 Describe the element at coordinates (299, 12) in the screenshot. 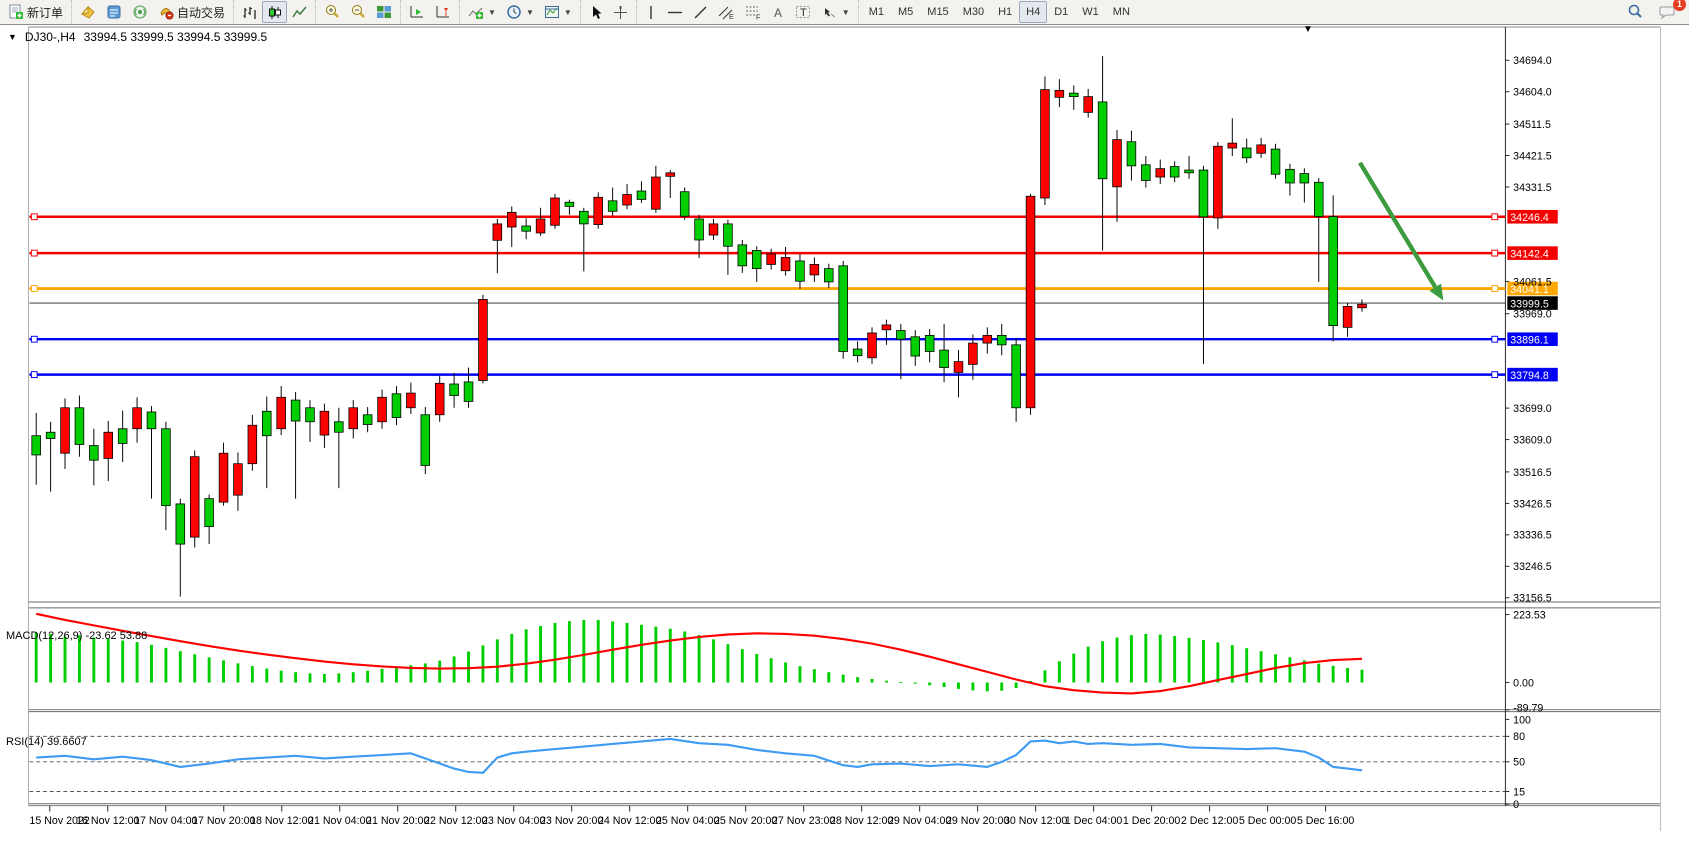

I see `line-chart-button` at that location.